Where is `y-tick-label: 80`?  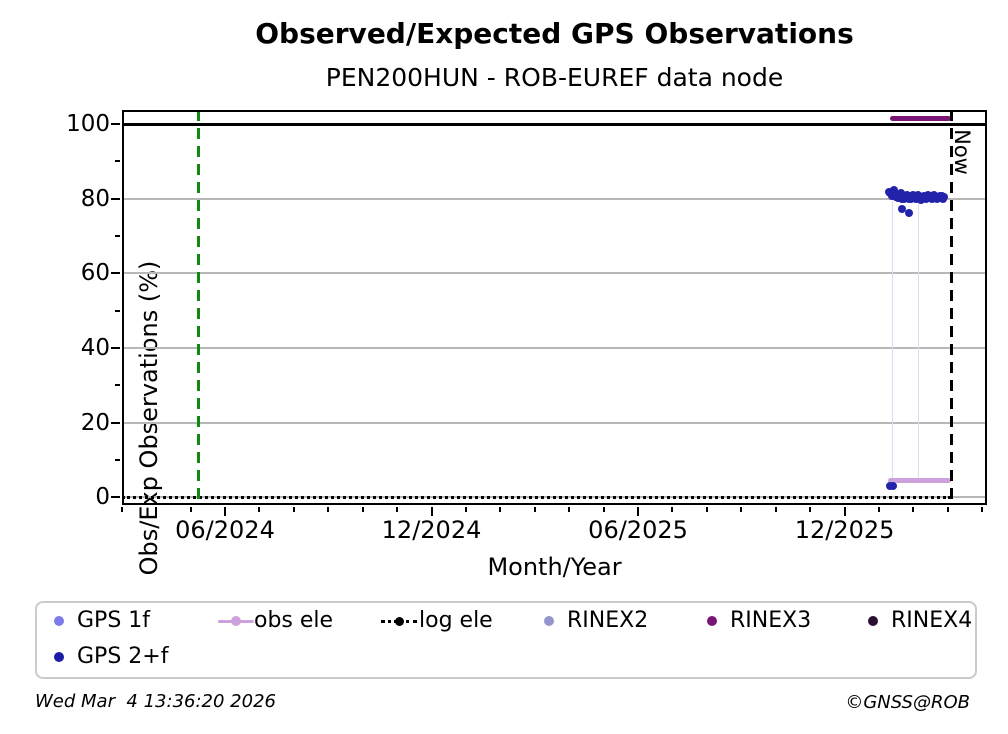
y-tick-label: 80 is located at coordinates (95, 198).